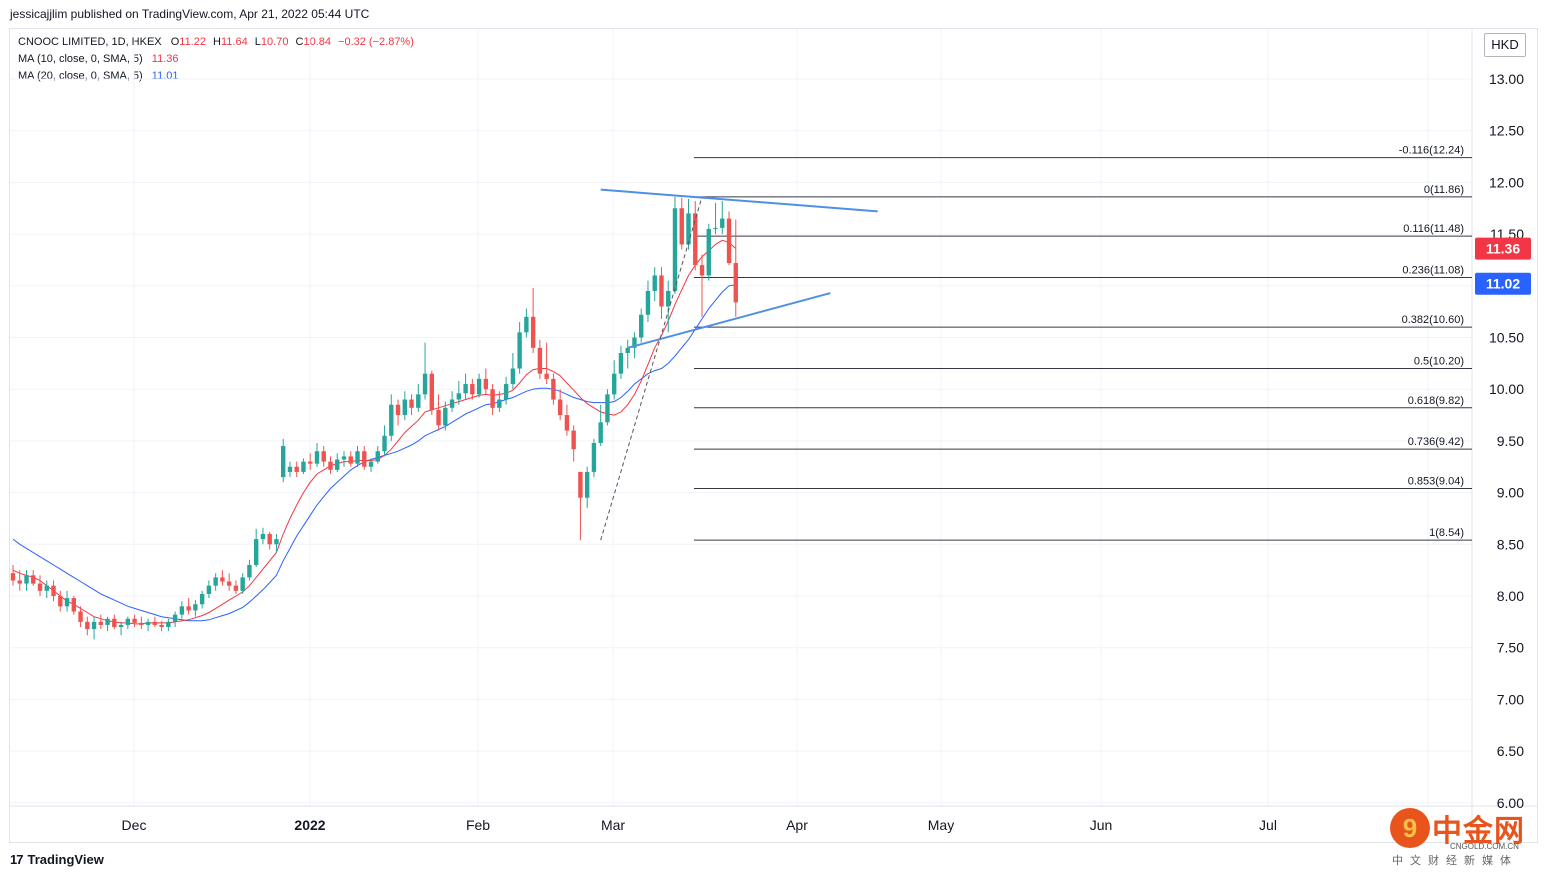 This screenshot has width=1547, height=878. Describe the element at coordinates (90, 42) in the screenshot. I see `symbol-label: CNOOC LIMITED, 1D, HKEX` at that location.